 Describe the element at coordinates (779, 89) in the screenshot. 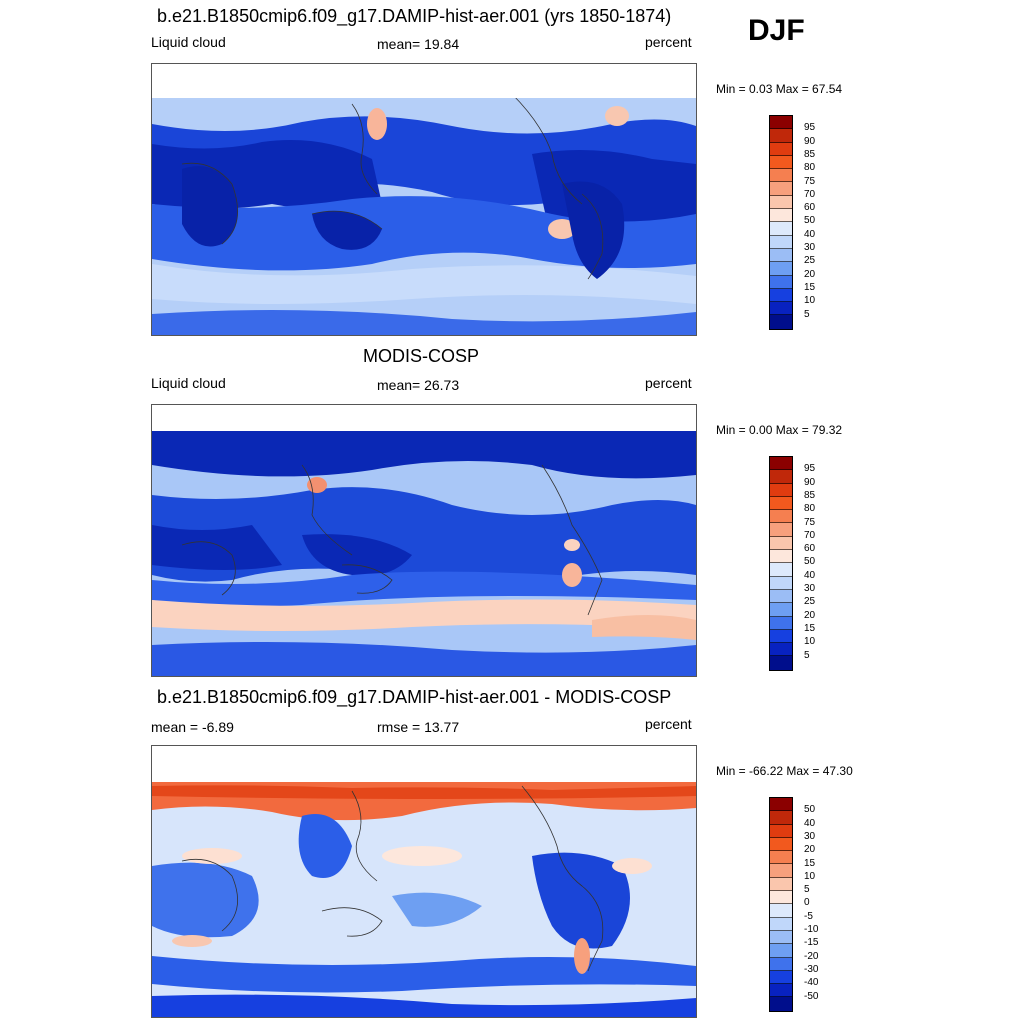

I see `min-max-label: Min = 0.03 Max = 67.54` at that location.